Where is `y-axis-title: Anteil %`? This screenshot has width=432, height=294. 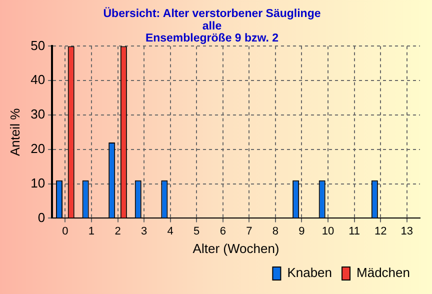 y-axis-title: Anteil % is located at coordinates (14, 132).